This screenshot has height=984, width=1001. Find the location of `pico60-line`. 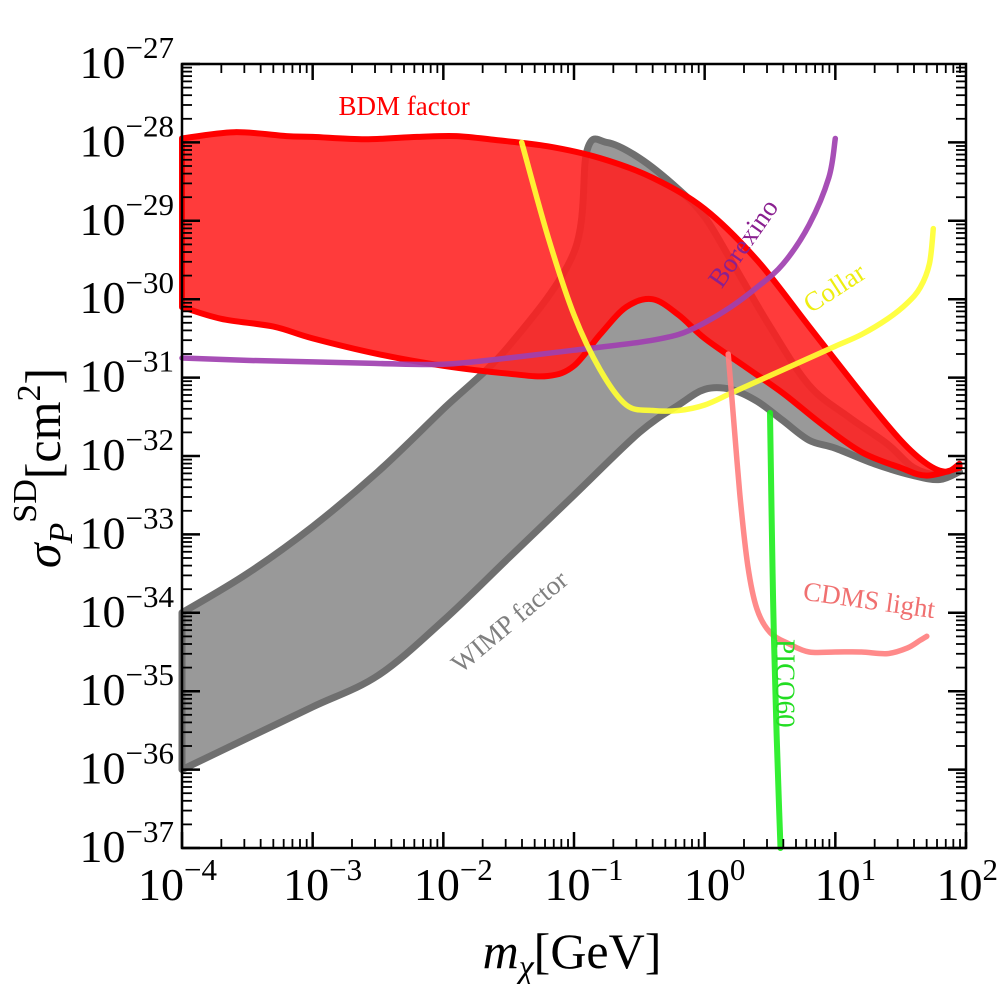

pico60-line is located at coordinates (775, 630).